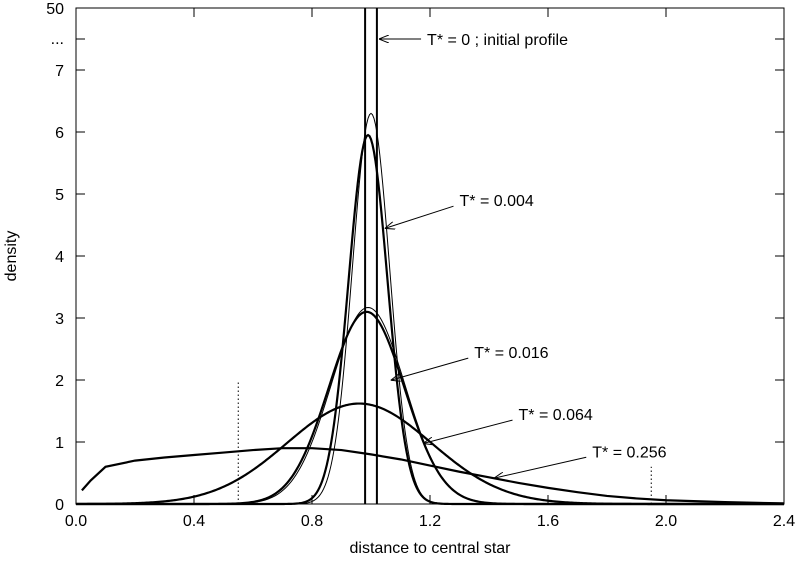 This screenshot has width=798, height=567. Describe the element at coordinates (59, 71) in the screenshot. I see `y-tick-label: 7` at that location.